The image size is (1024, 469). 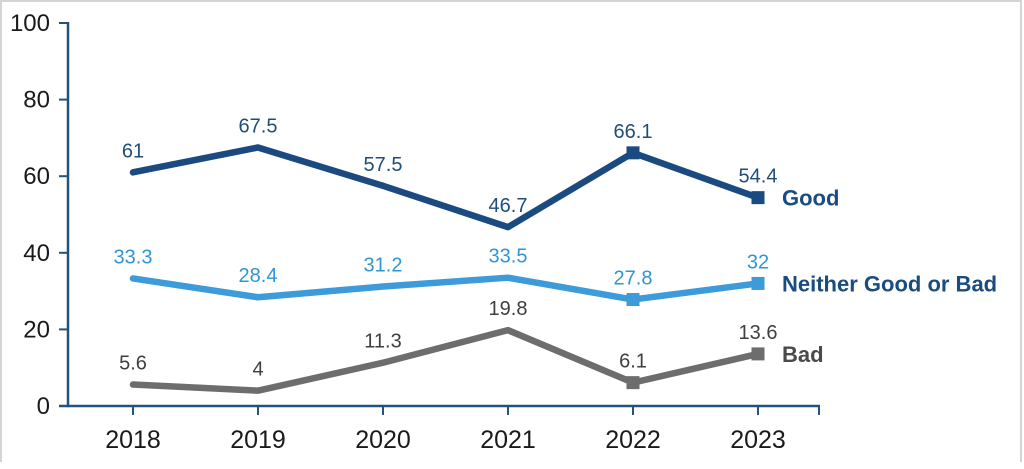 I want to click on x-axis-tick-label: 2019, so click(x=258, y=440).